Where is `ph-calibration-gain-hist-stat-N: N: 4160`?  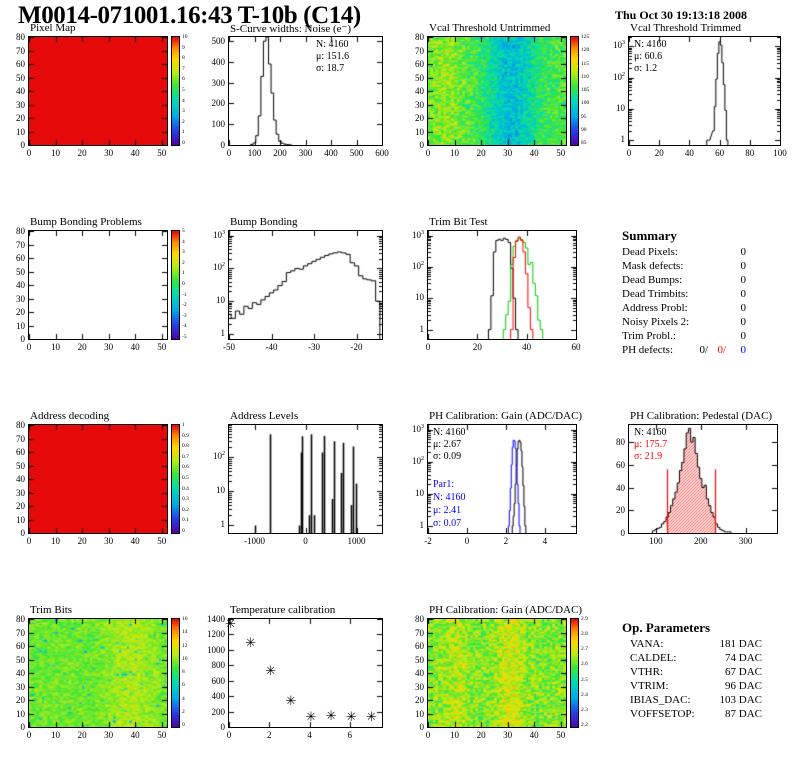 ph-calibration-gain-hist-stat-N: N: 4160 is located at coordinates (449, 432).